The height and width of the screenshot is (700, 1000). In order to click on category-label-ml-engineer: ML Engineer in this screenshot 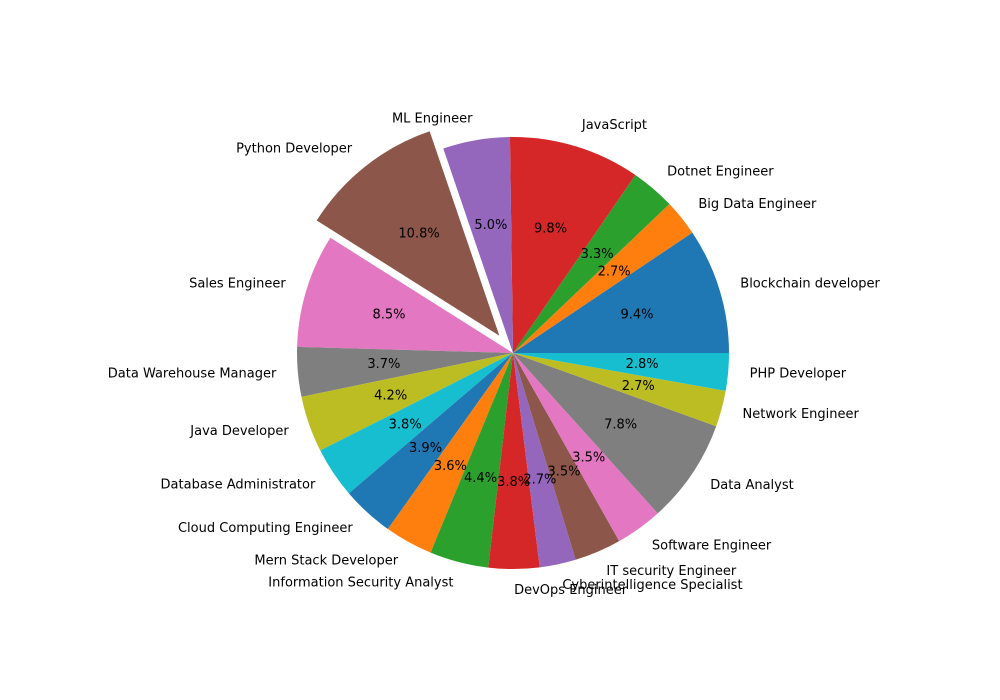, I will do `click(432, 118)`.